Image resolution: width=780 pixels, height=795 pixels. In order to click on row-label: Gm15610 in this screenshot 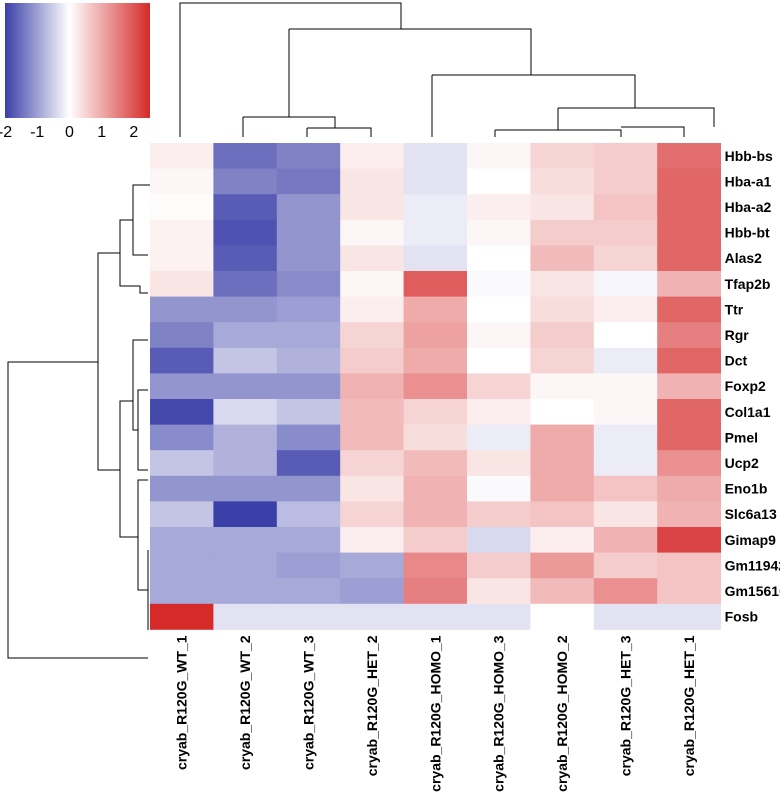, I will do `click(752, 591)`.